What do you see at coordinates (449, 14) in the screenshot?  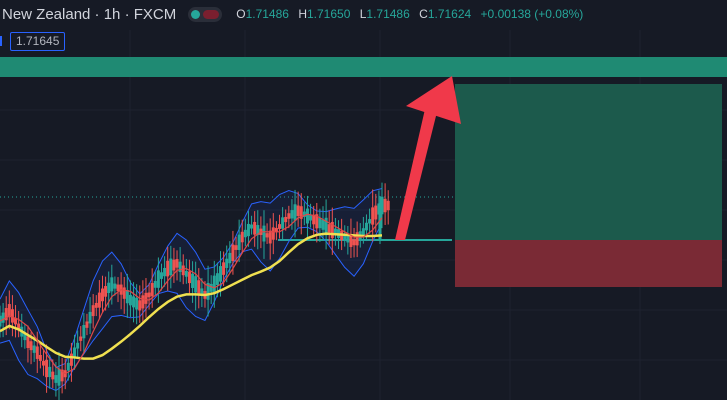 I see `close-value: 1.71624` at bounding box center [449, 14].